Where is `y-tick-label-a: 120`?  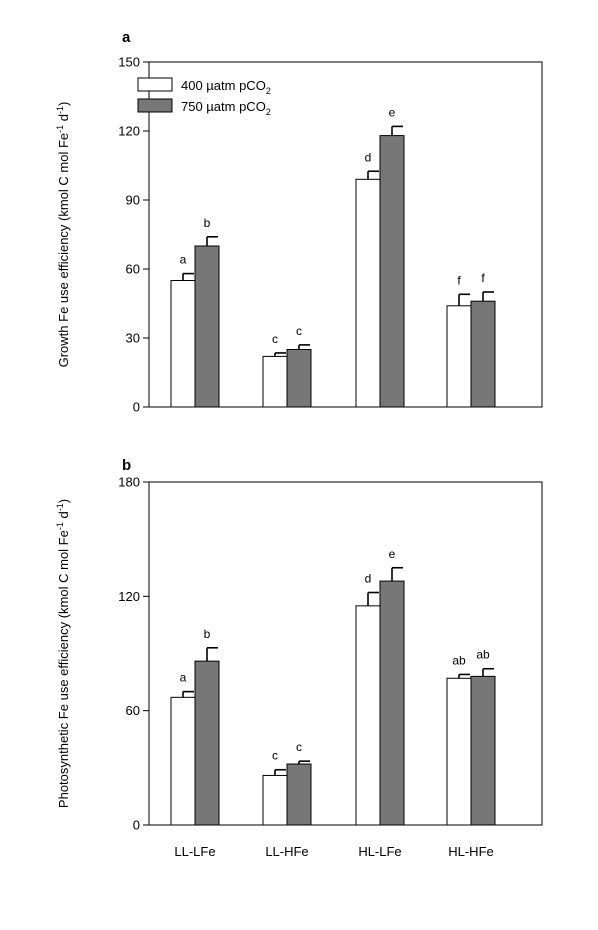
y-tick-label-a: 120 is located at coordinates (129, 131).